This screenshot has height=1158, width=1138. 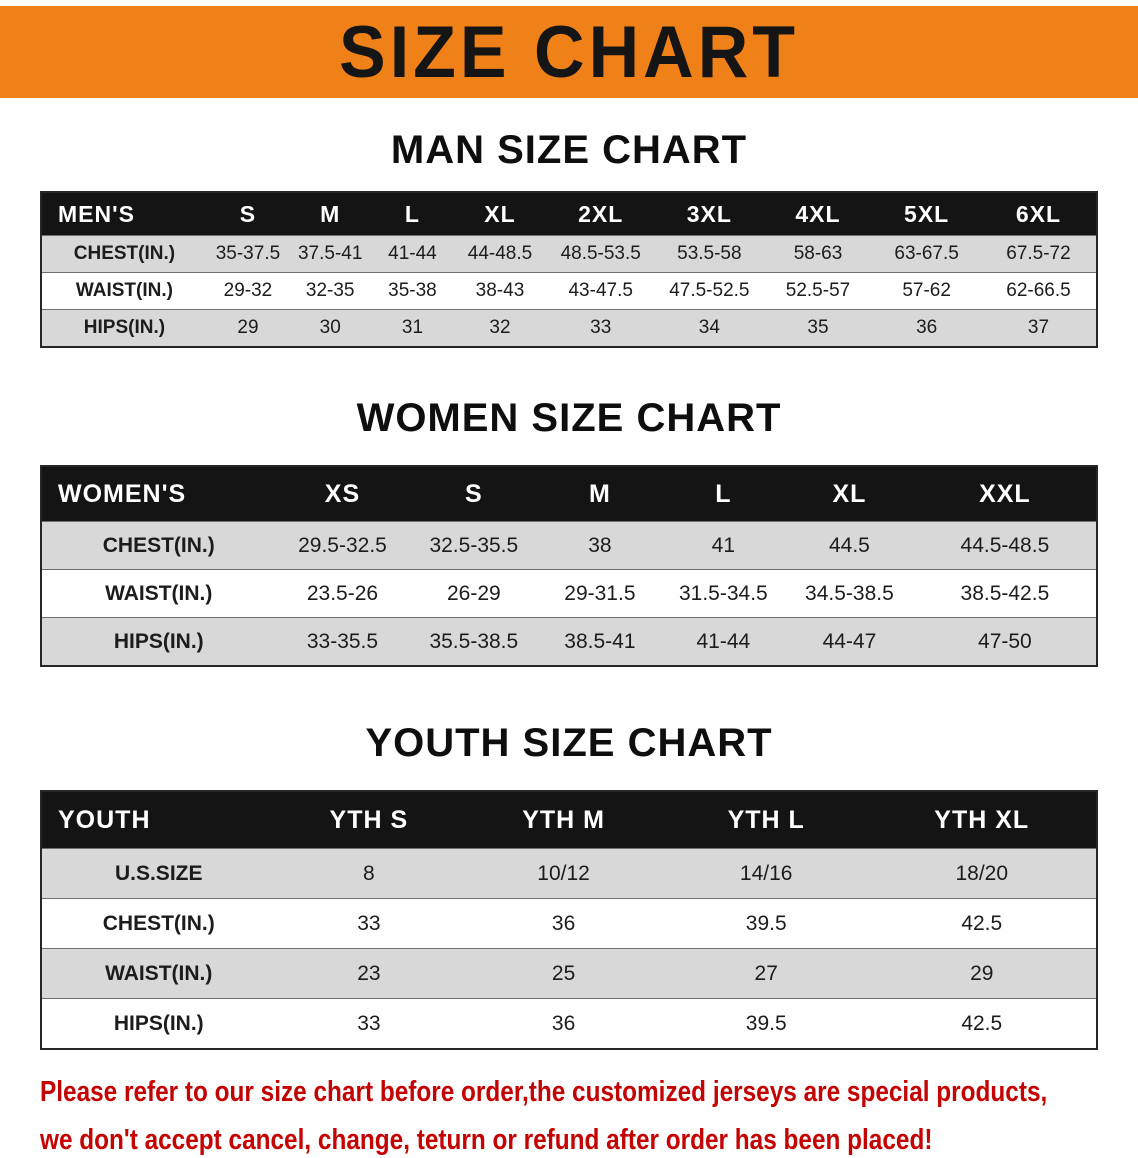 I want to click on measurement-row: U.S.SIZE 8 10/12 14/16 18/20, so click(x=569, y=873).